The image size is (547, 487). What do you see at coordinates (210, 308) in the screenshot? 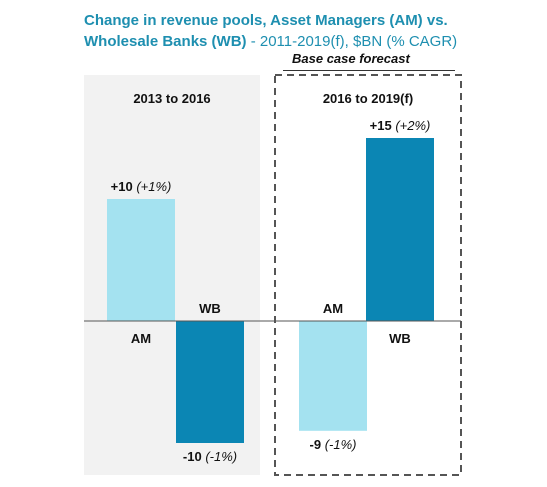
I see `category-label-0-WB: WB` at bounding box center [210, 308].